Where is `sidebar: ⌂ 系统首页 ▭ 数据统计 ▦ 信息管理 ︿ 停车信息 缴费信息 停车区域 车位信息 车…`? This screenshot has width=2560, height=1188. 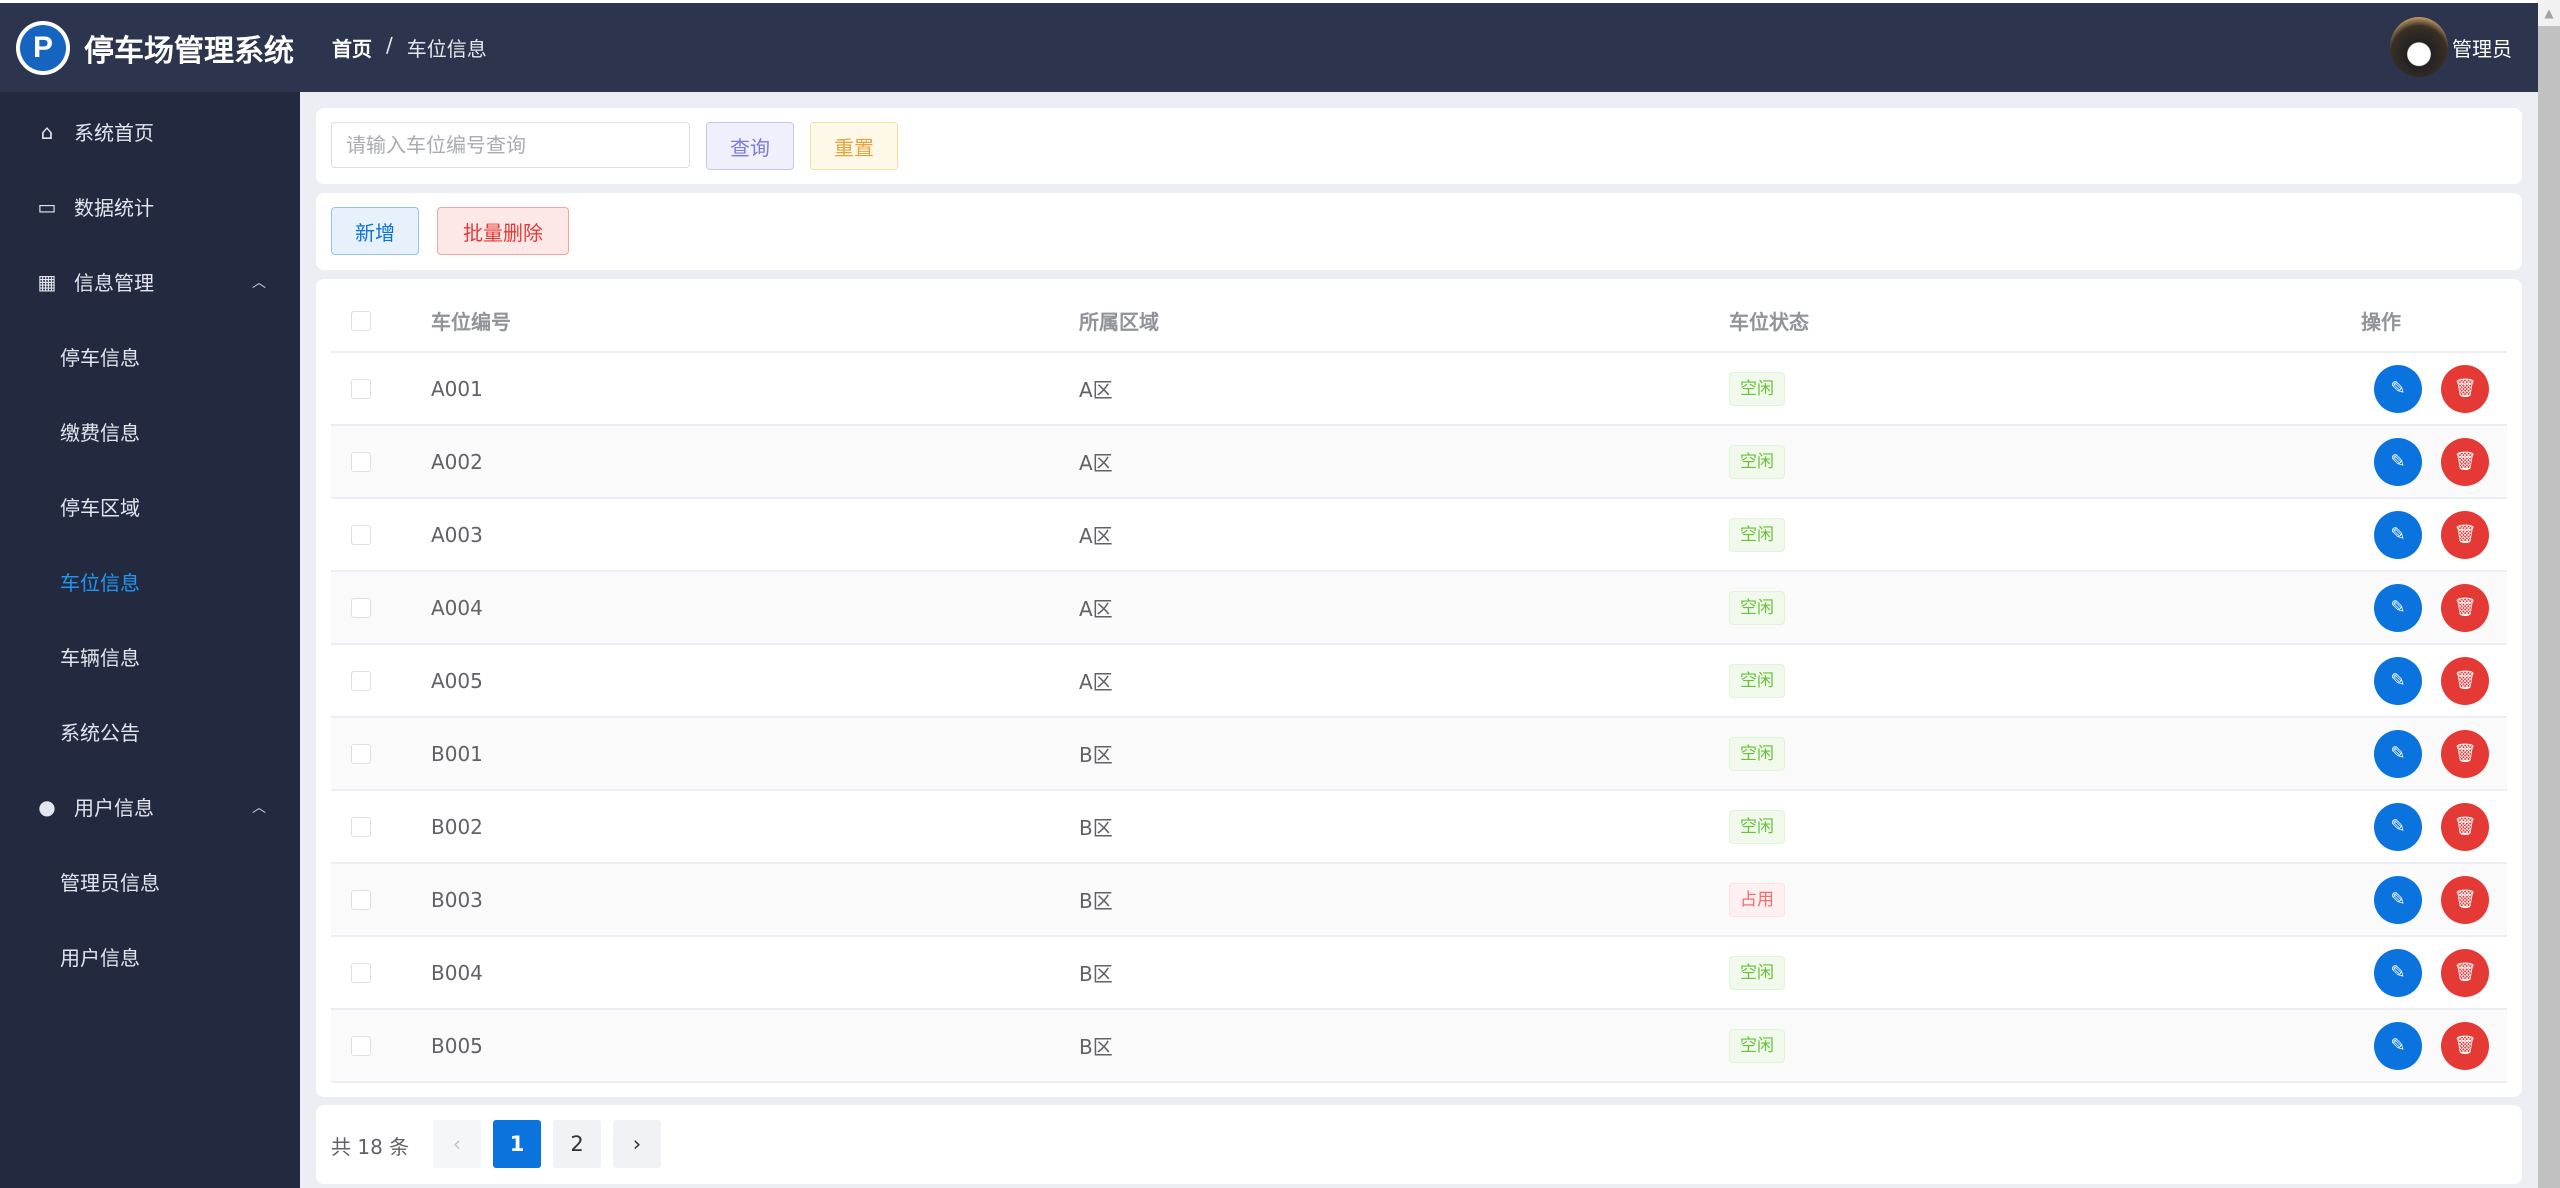 sidebar: ⌂ 系统首页 ▭ 数据统计 ▦ 信息管理 ︿ 停车信息 缴费信息 停车区域 车位信息 车… is located at coordinates (150, 640).